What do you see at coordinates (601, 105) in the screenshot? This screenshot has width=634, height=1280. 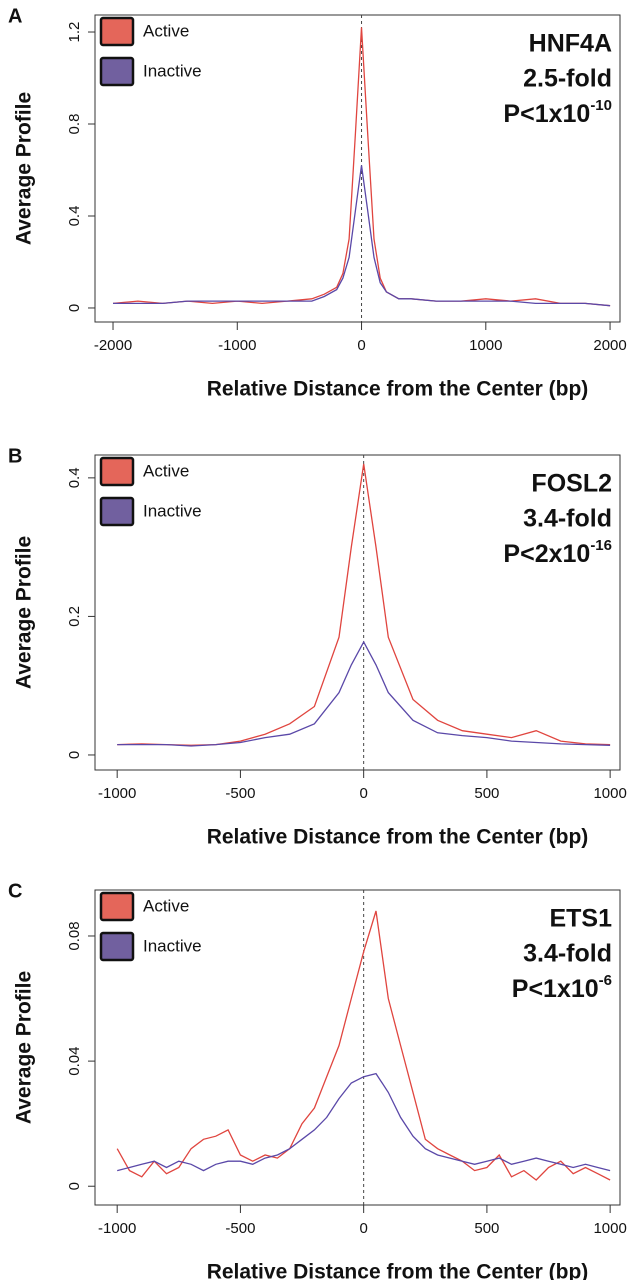 I see `p-value-exponent: -10` at bounding box center [601, 105].